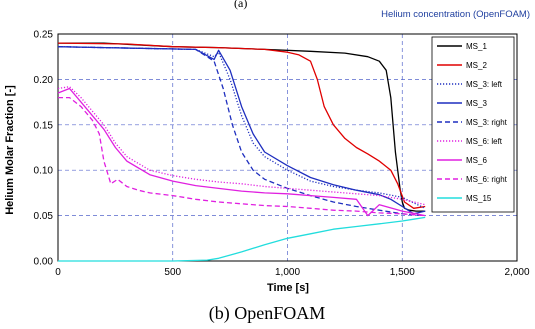 The width and height of the screenshot is (535, 329). Describe the element at coordinates (44, 149) in the screenshot. I see `y-axis-ticks: 0.00 0.05 0.10 0.15 0.20 0.25` at that location.